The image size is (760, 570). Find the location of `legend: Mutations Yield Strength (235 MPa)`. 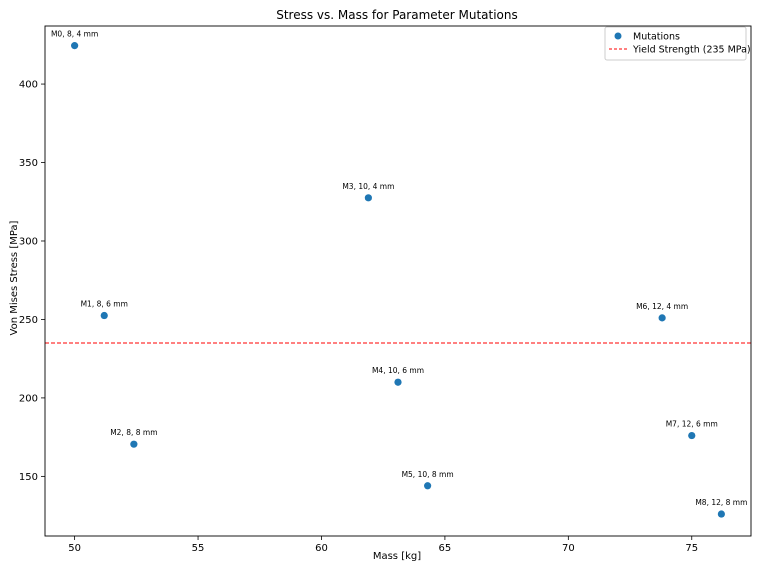

legend: Mutations Yield Strength (235 MPa) is located at coordinates (677, 43).